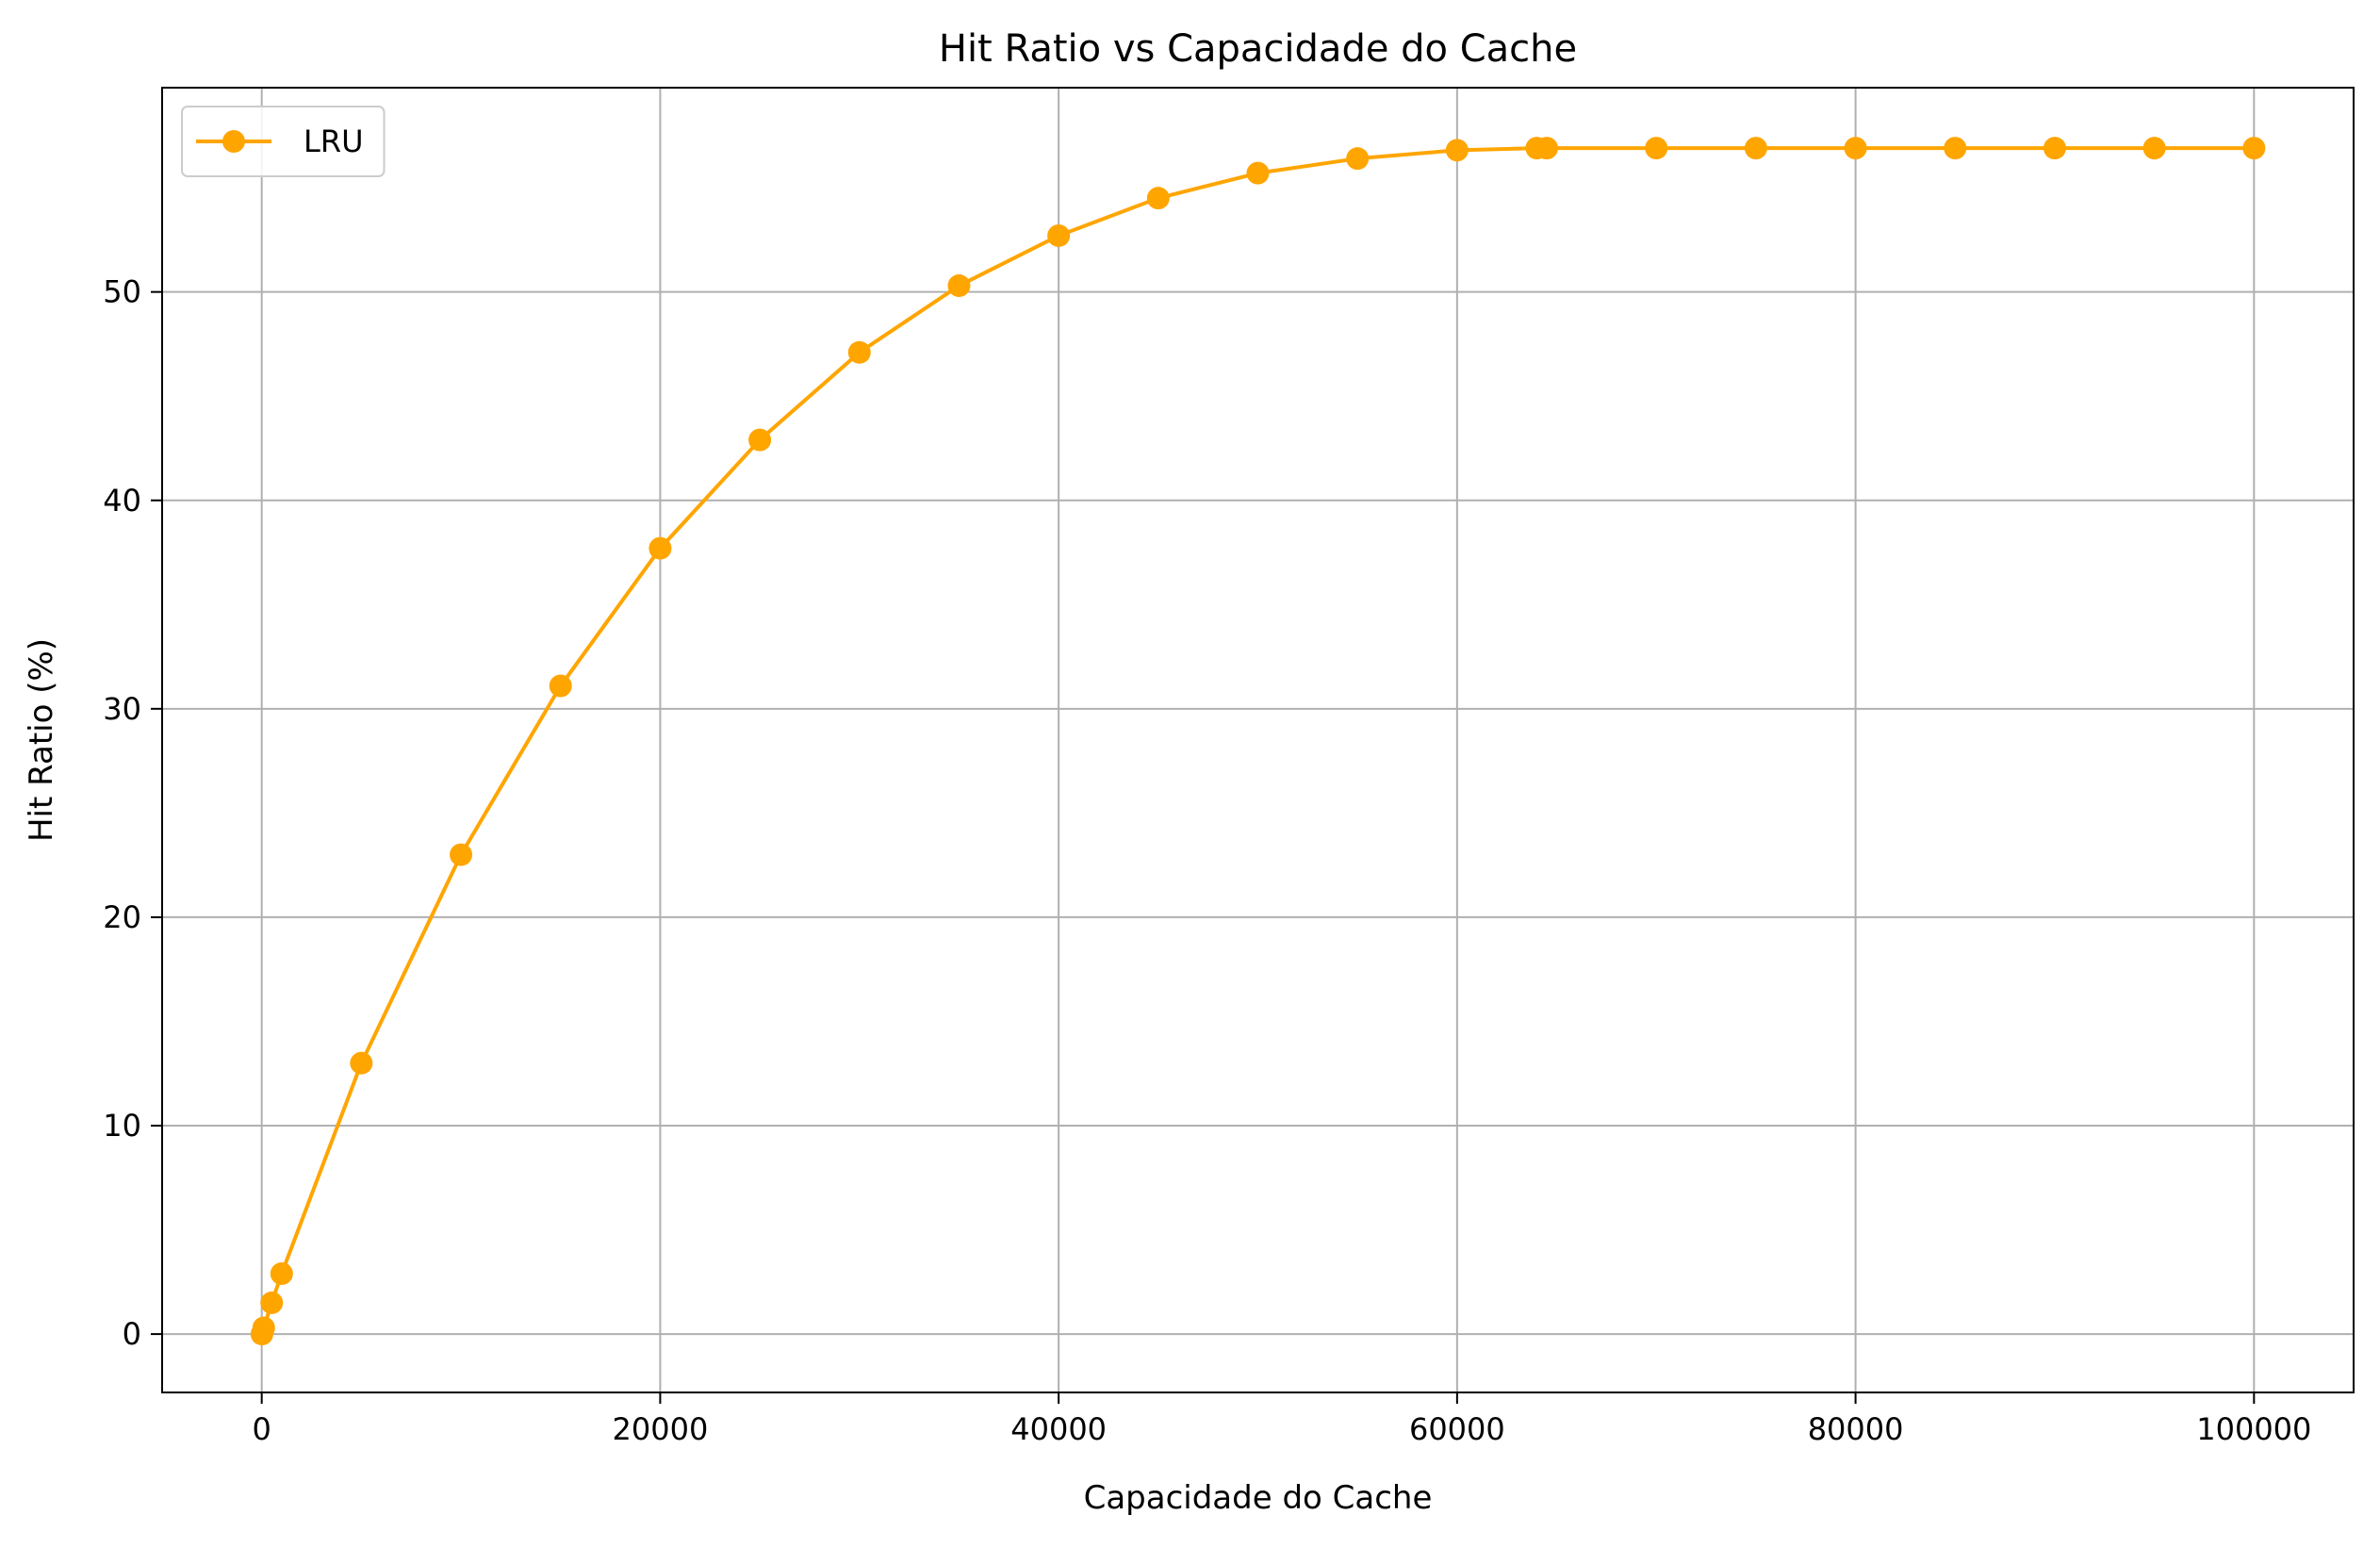 The height and width of the screenshot is (1548, 2380). What do you see at coordinates (333, 141) in the screenshot?
I see `legend-label-lru: LRU` at bounding box center [333, 141].